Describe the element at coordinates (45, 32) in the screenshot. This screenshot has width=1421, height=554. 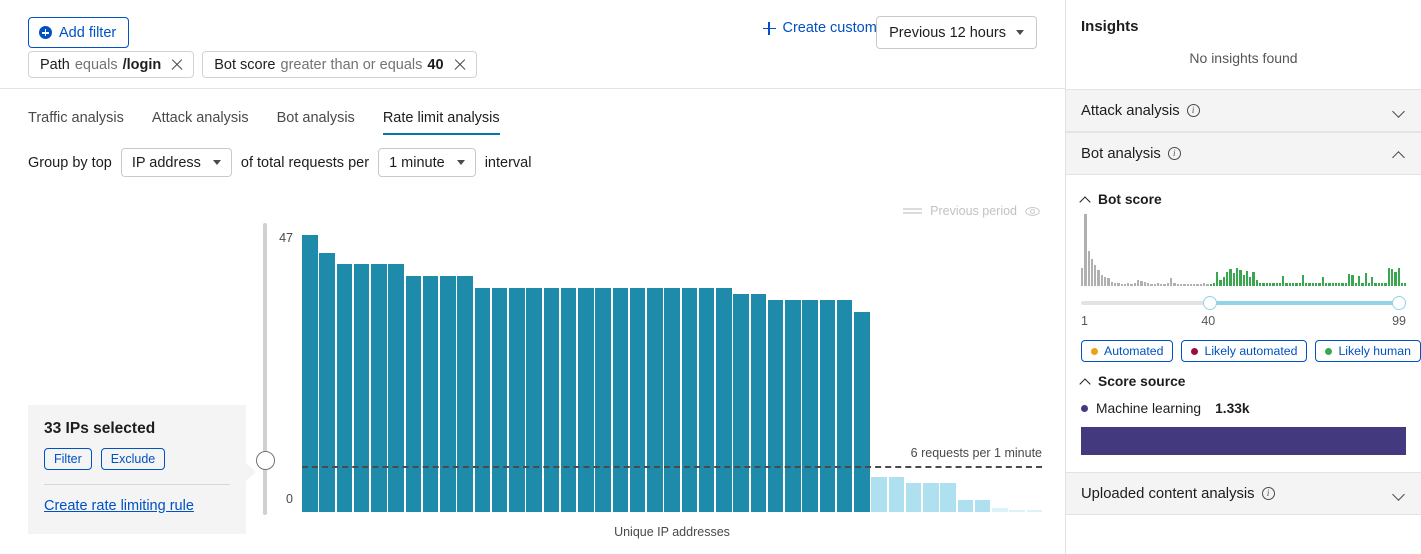
I see `plus-circle-icon` at that location.